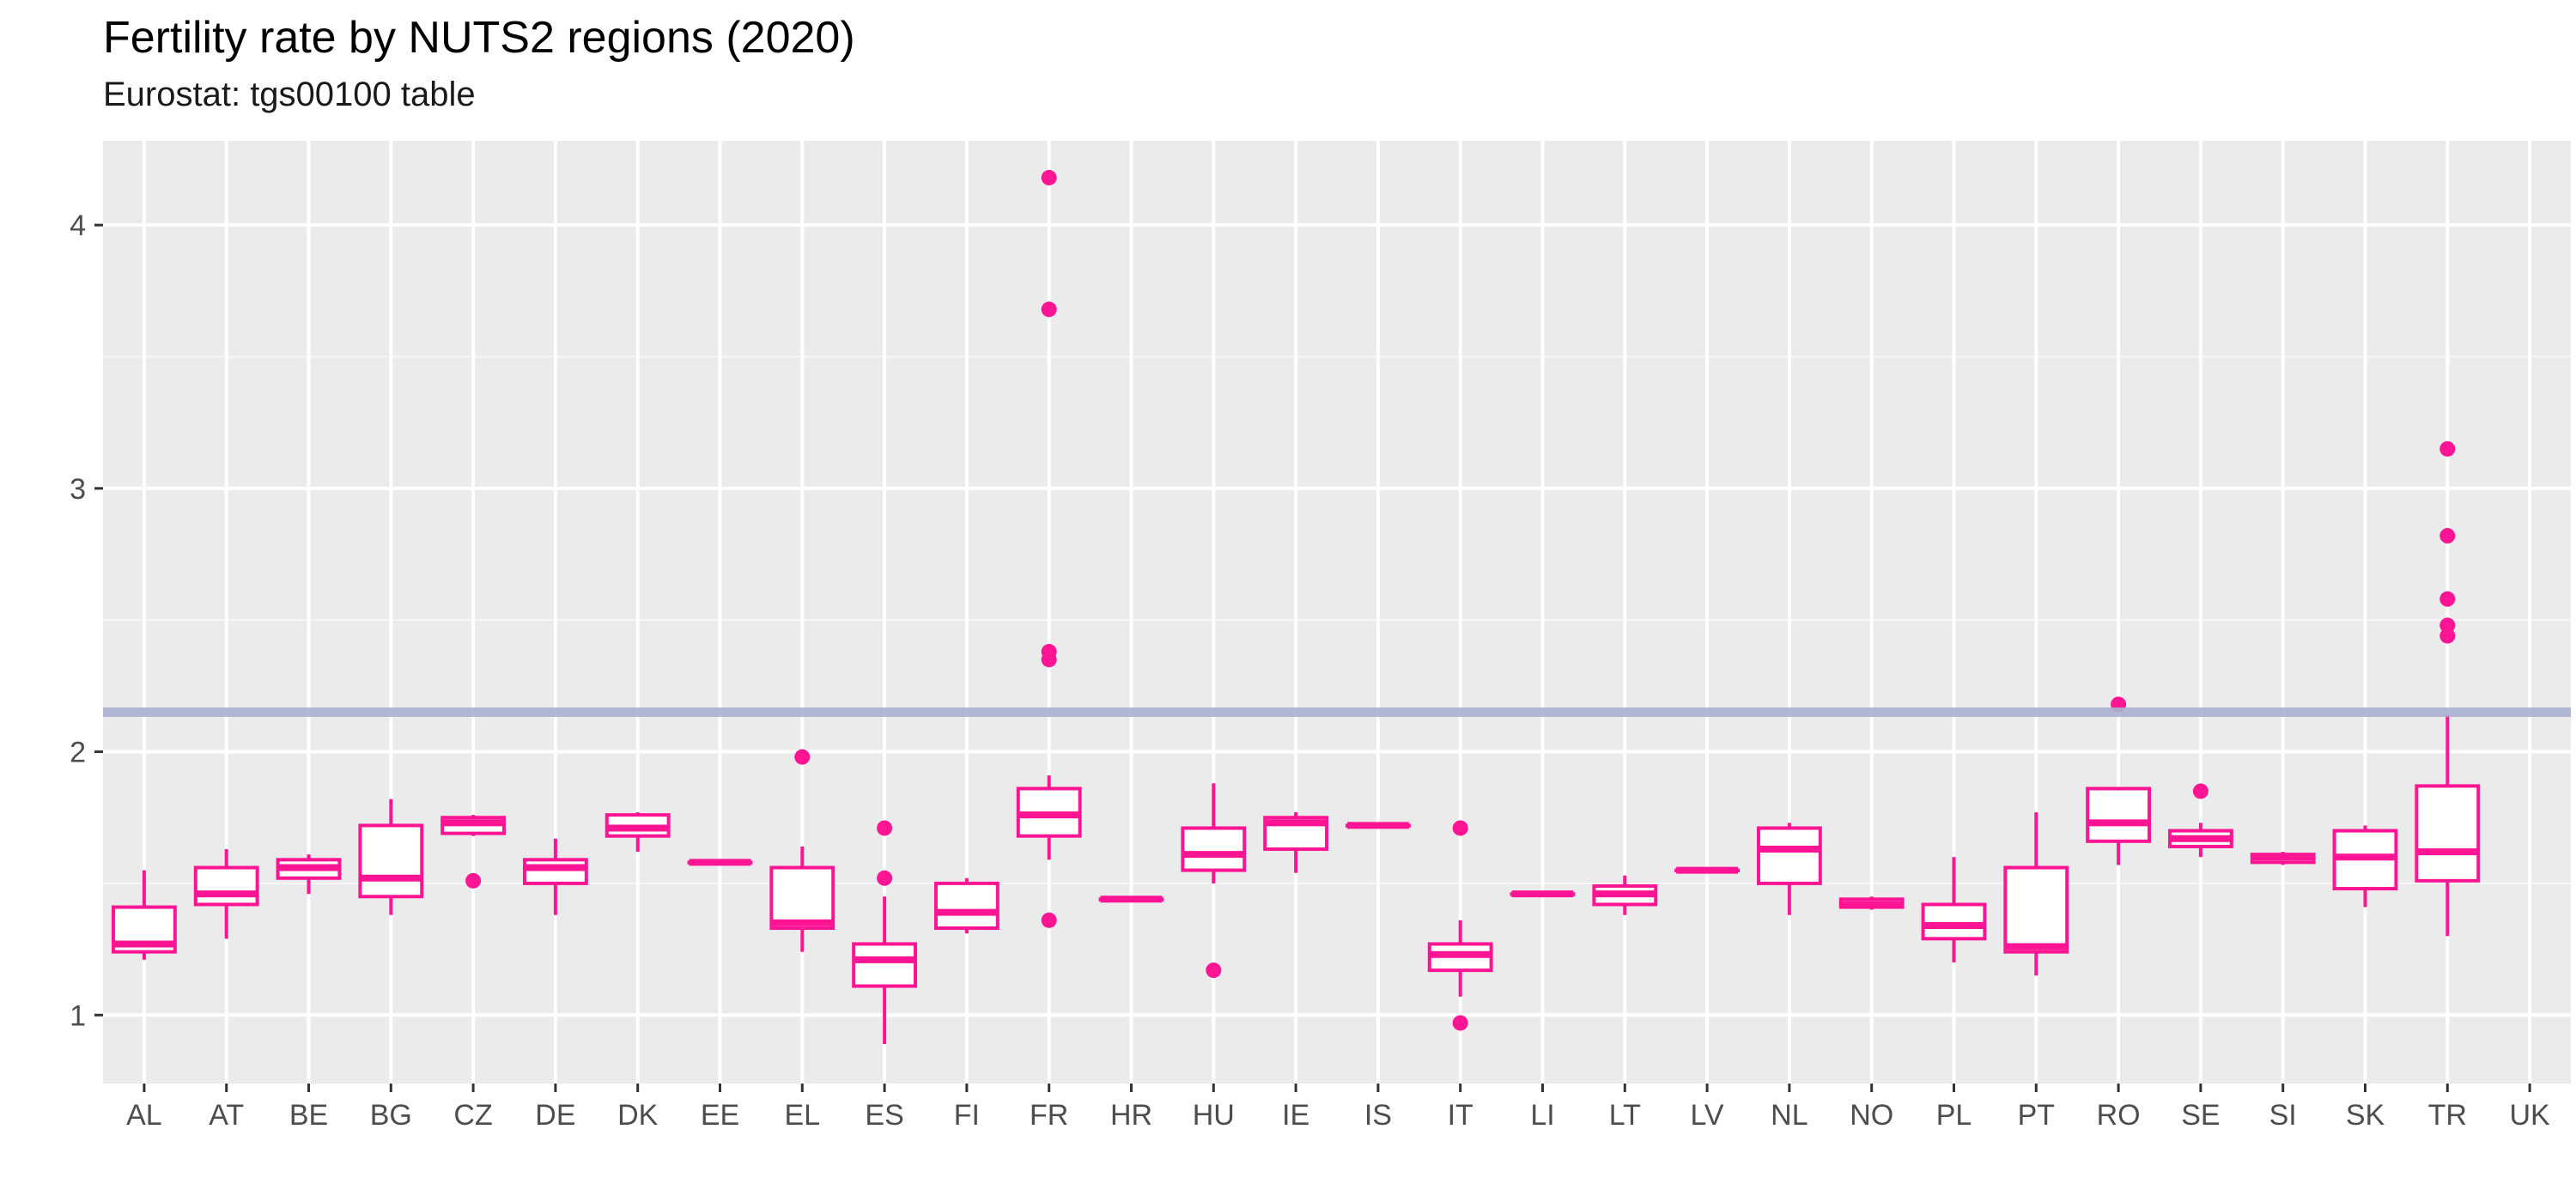 The width and height of the screenshot is (2576, 1196). Describe the element at coordinates (144, 1115) in the screenshot. I see `x-tick-label: AL` at that location.